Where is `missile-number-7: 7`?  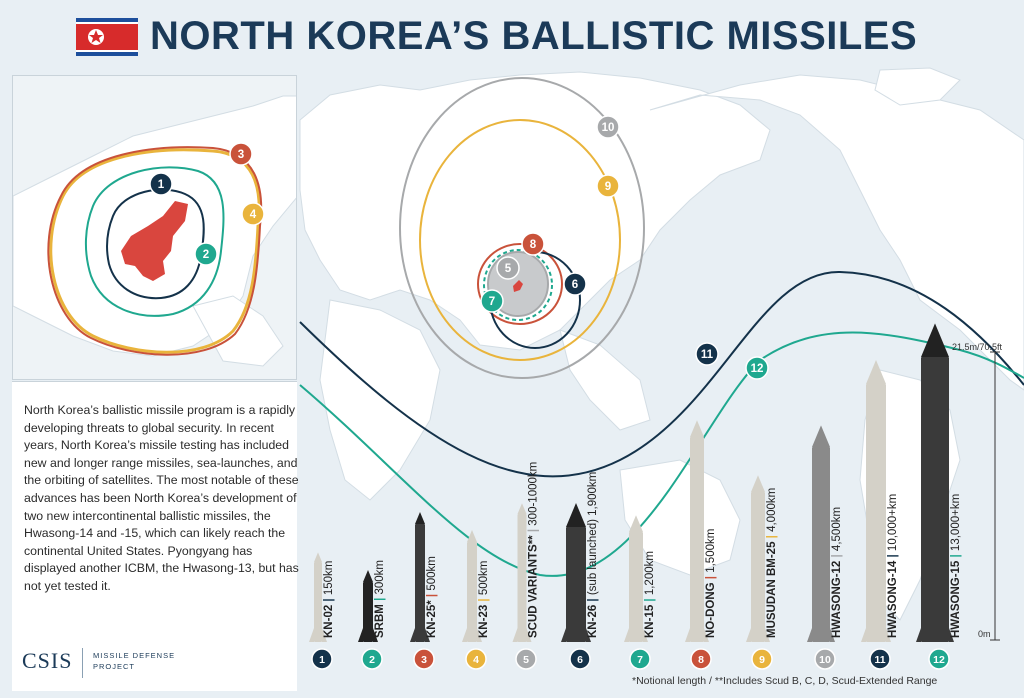
missile-number-7: 7 is located at coordinates (640, 659).